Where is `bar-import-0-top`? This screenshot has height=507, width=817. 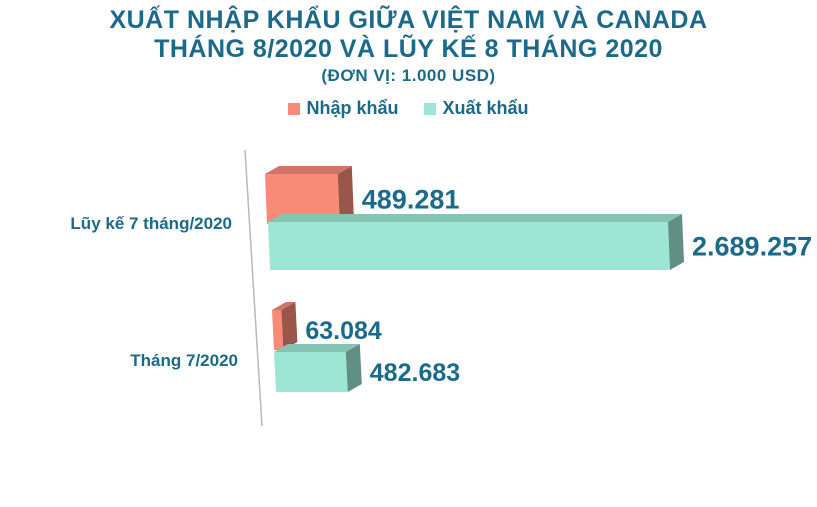 bar-import-0-top is located at coordinates (308, 170).